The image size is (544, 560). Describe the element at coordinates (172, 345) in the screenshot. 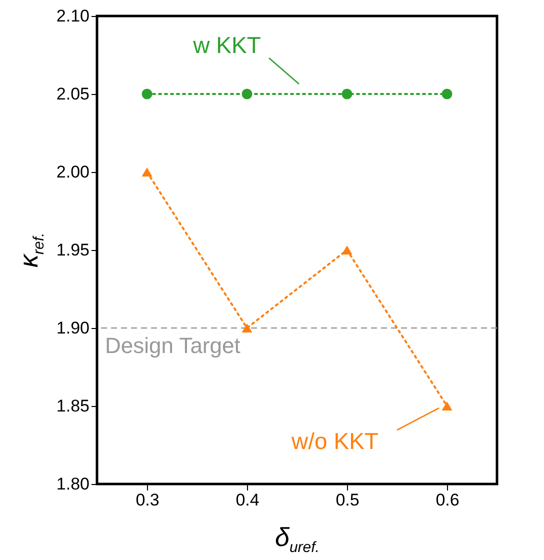

I see `ref-line-label: Design Target` at that location.